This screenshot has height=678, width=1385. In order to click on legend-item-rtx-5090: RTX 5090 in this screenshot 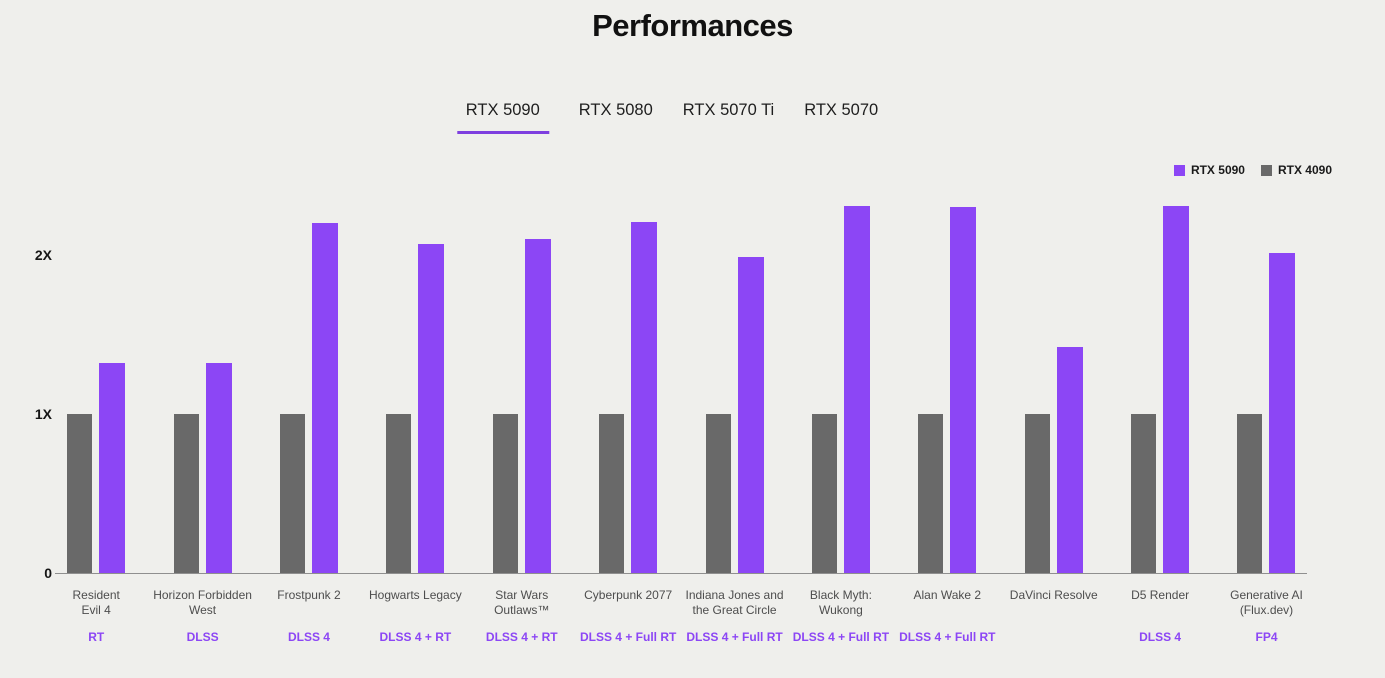, I will do `click(1209, 170)`.